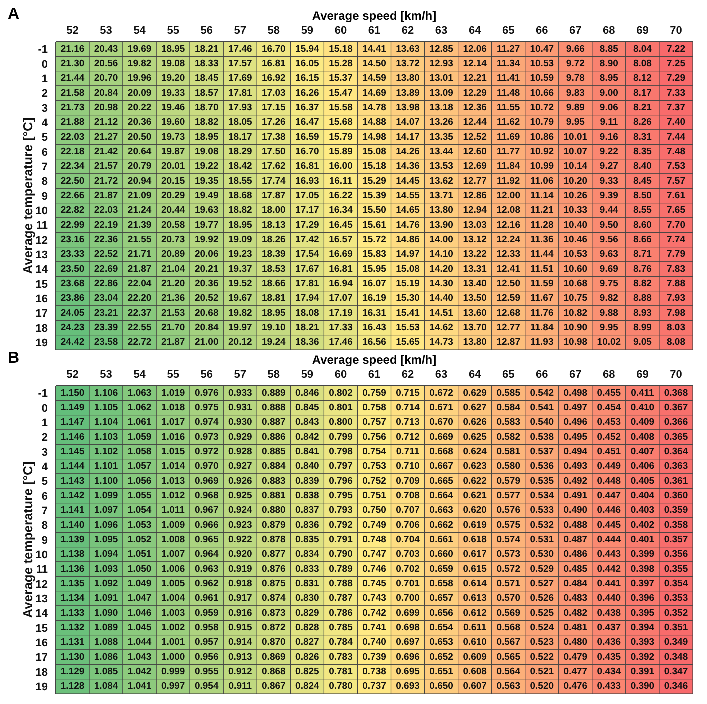 The width and height of the screenshot is (707, 704). What do you see at coordinates (542, 254) in the screenshot?
I see `data-label: 11.44` at bounding box center [542, 254].